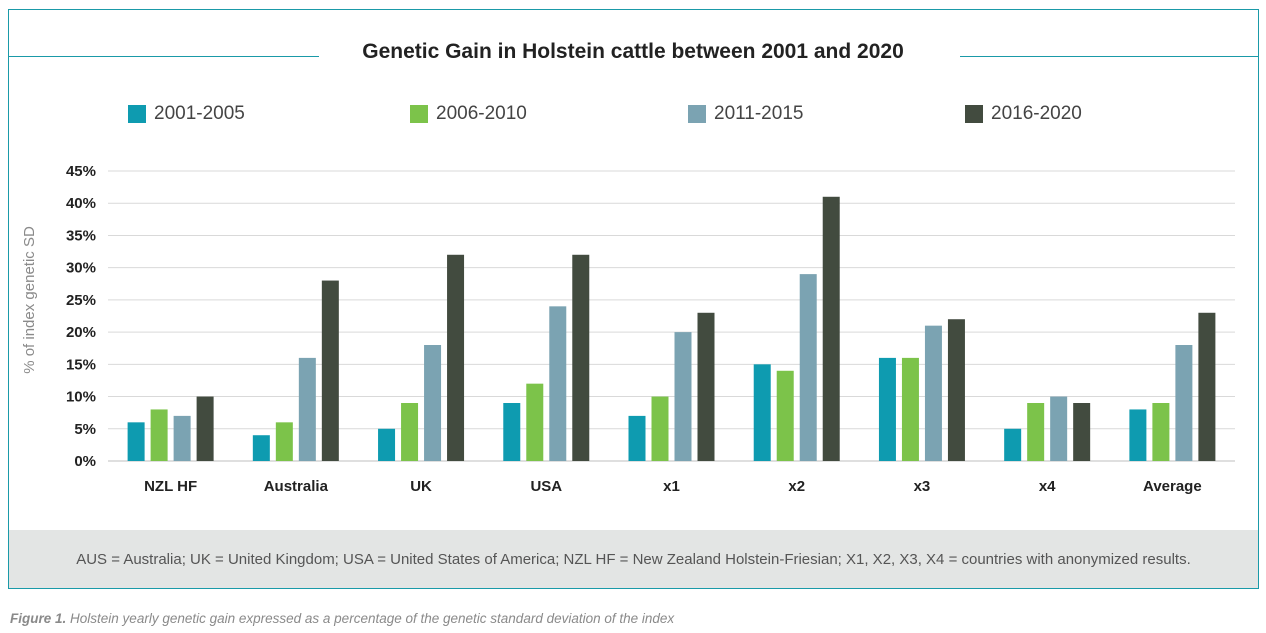 The width and height of the screenshot is (1266, 633). I want to click on bar-2006-2010-USA, so click(535, 422).